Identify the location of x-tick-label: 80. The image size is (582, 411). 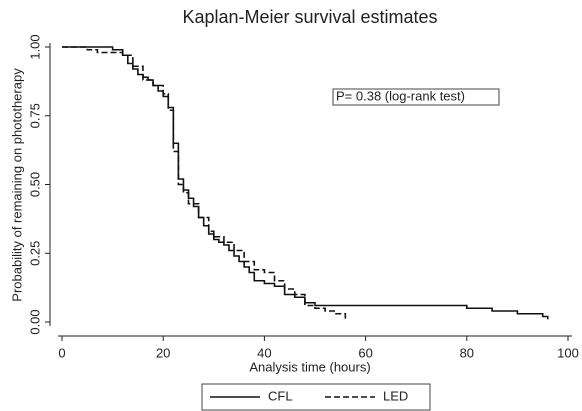
(467, 352).